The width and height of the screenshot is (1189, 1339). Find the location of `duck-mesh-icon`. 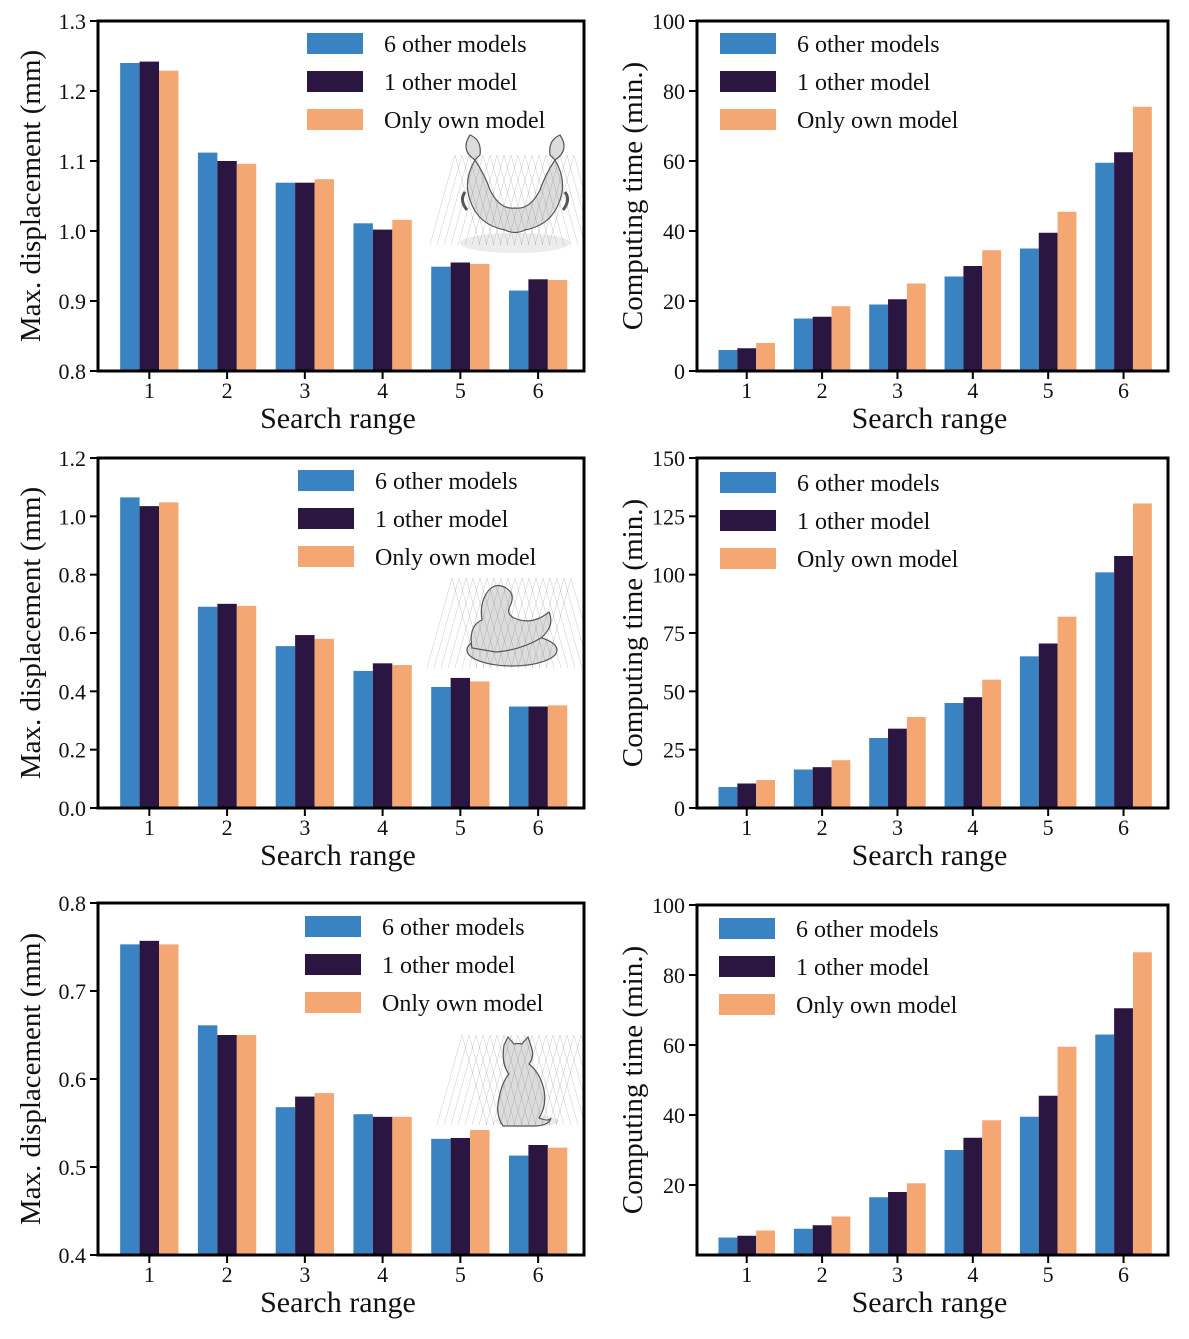

duck-mesh-icon is located at coordinates (505, 623).